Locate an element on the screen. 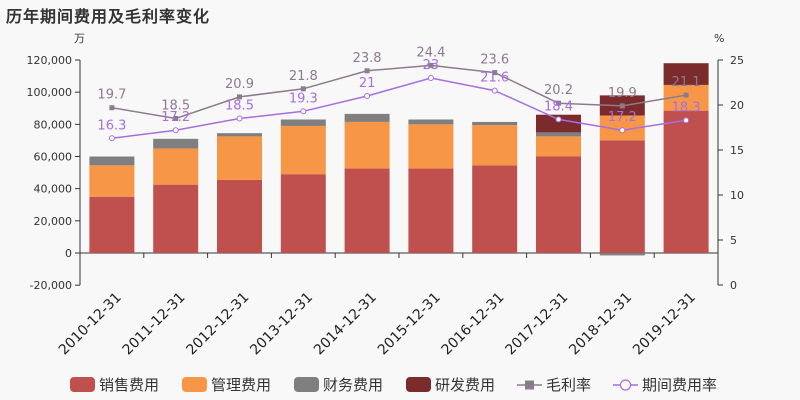 This screenshot has width=800, height=400. left-unit-label: 万 is located at coordinates (79, 38).